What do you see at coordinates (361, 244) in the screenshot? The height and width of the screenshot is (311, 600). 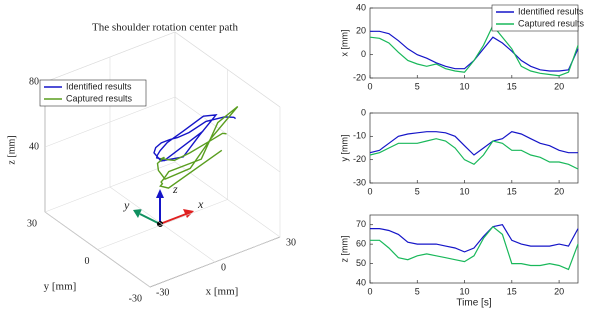 I see `y-tick-label: 60` at bounding box center [361, 244].